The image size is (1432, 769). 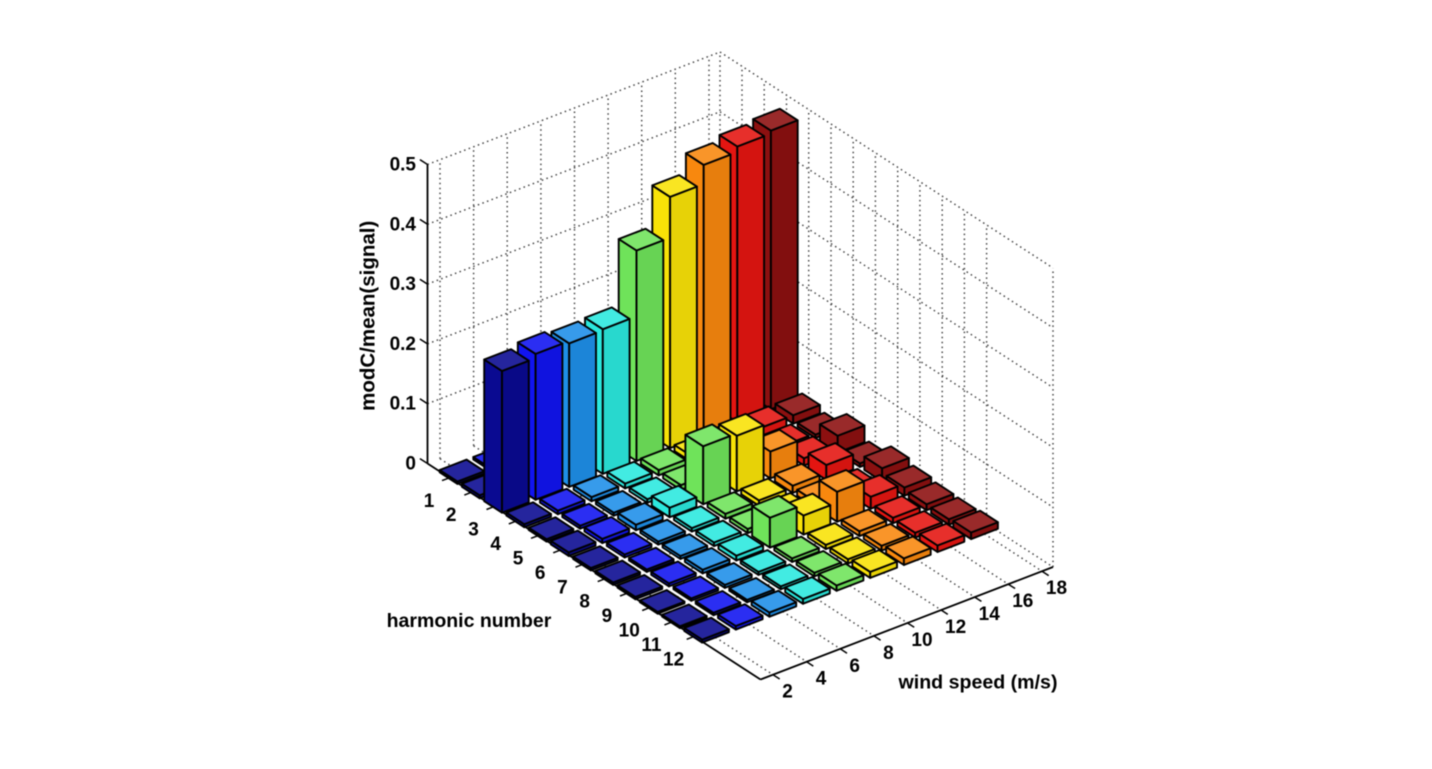 What do you see at coordinates (469, 621) in the screenshot?
I see `svg-text: harmonic number` at bounding box center [469, 621].